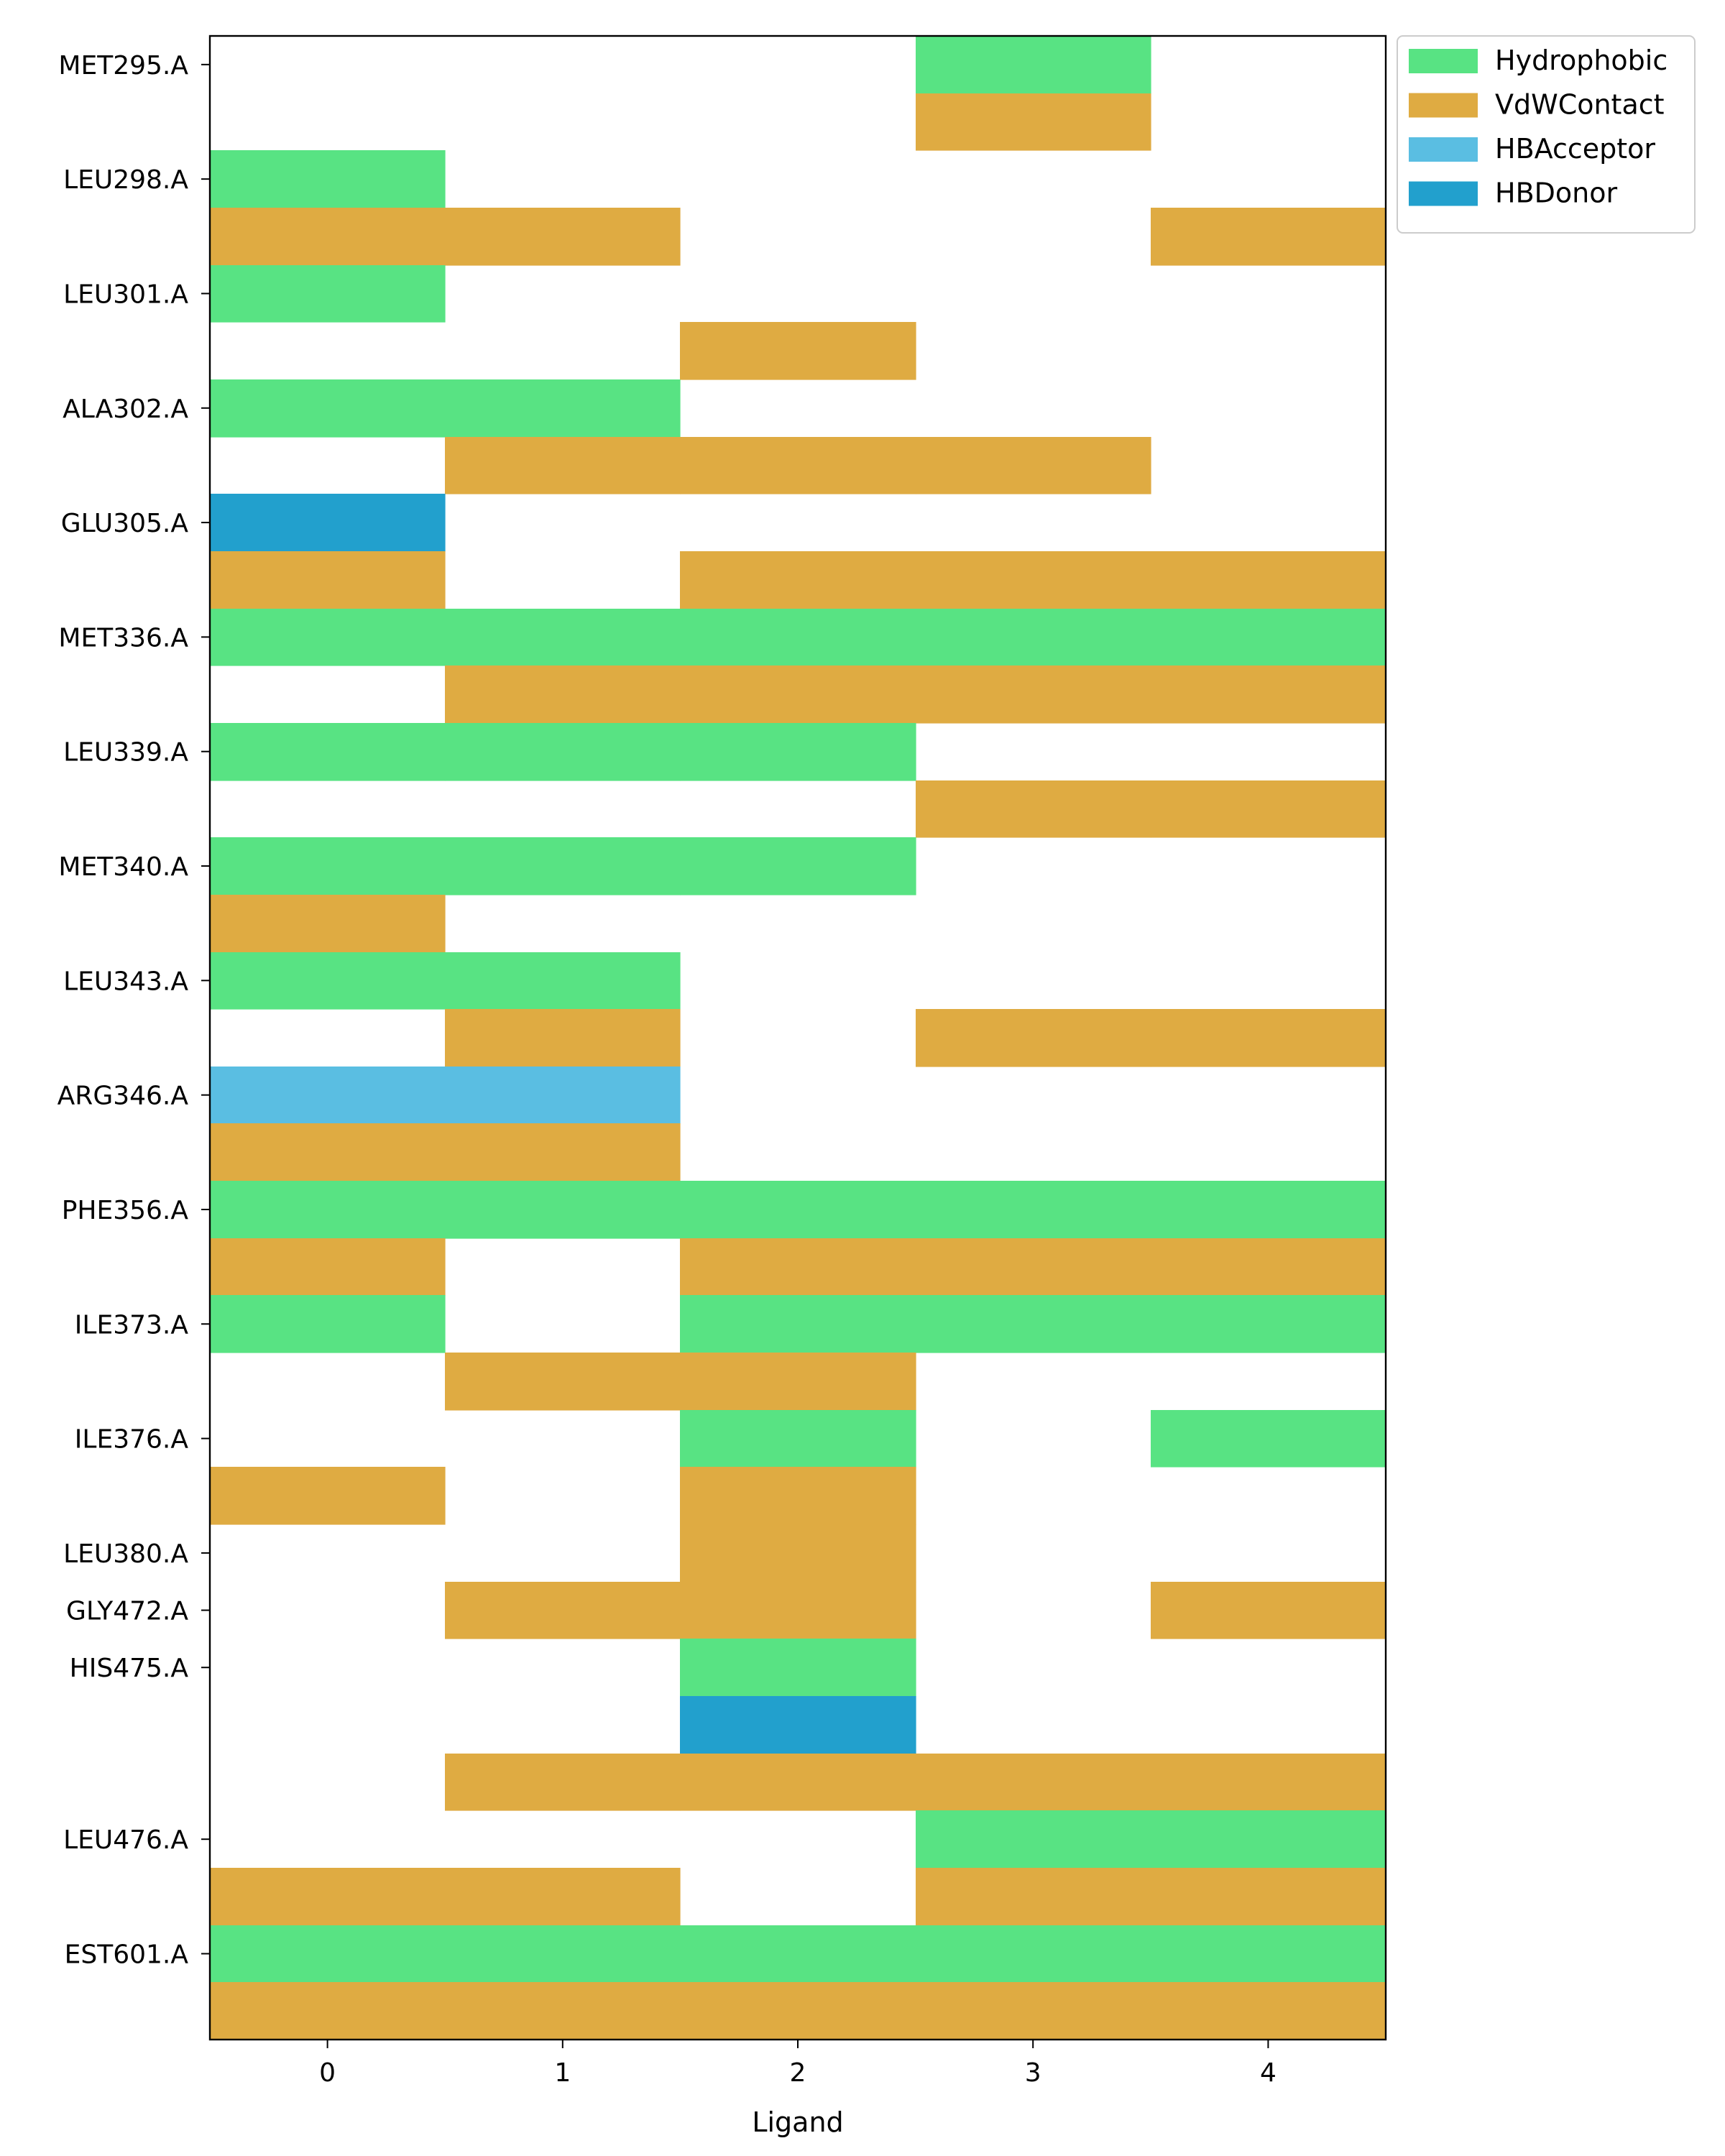 The image size is (1725, 2156). I want to click on heatmap-cell-vdwcontact-r23-c2, so click(798, 1382).